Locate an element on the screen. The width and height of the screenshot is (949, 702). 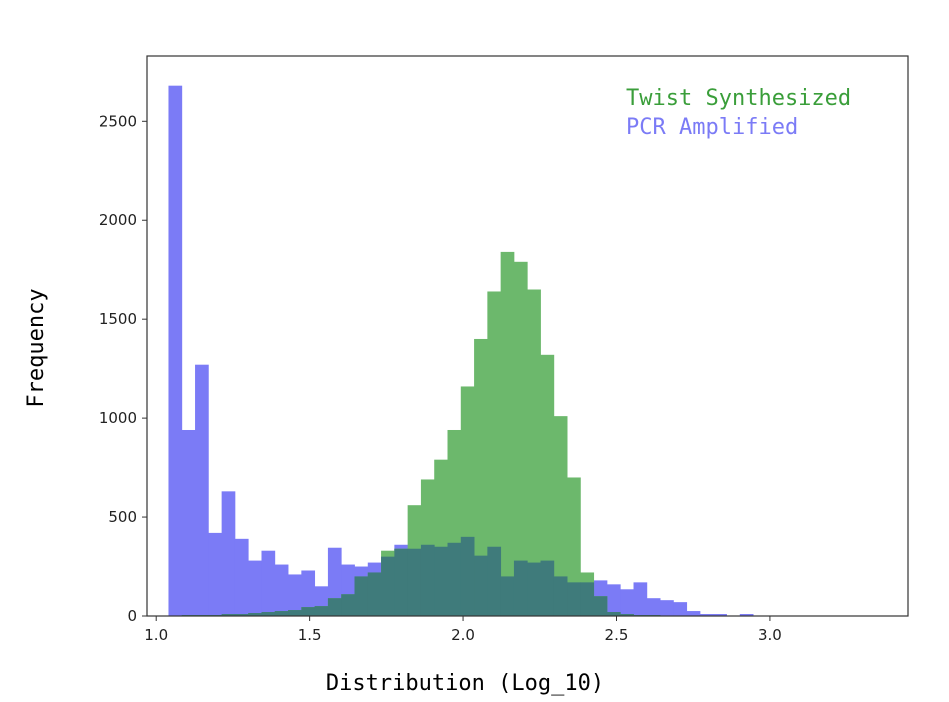
x-tick-label: 1.0 is located at coordinates (156, 635).